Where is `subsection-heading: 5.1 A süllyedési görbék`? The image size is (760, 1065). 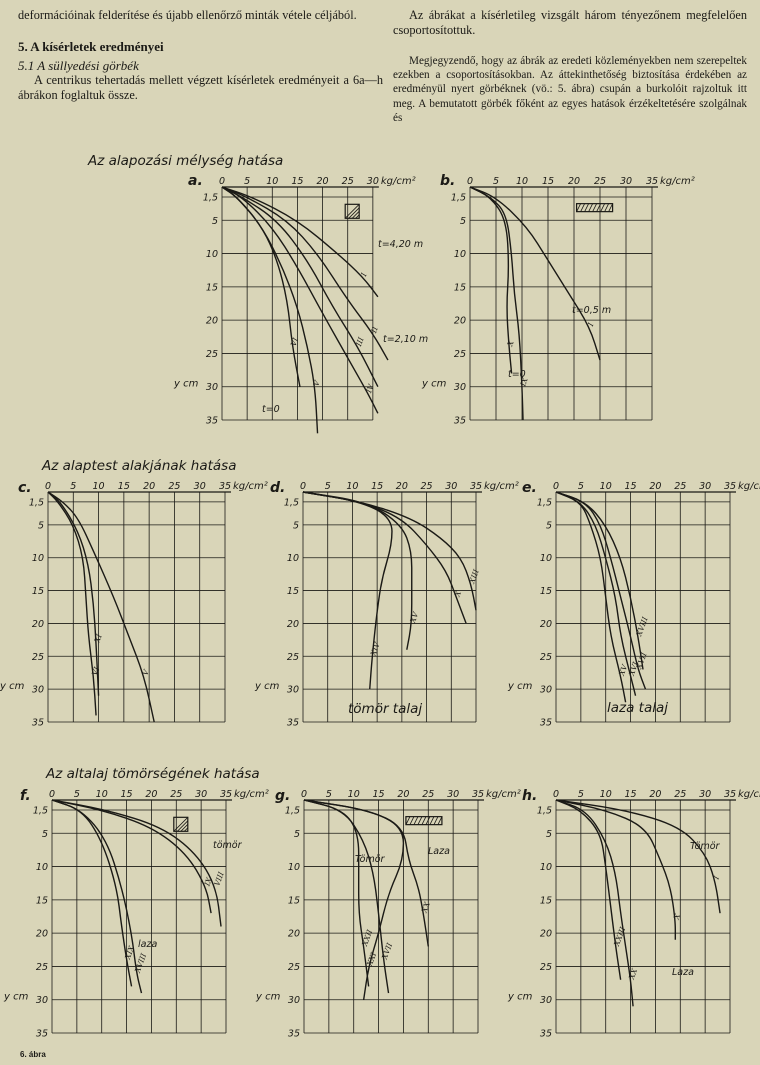 subsection-heading: 5.1 A süllyedési görbék is located at coordinates (78, 65).